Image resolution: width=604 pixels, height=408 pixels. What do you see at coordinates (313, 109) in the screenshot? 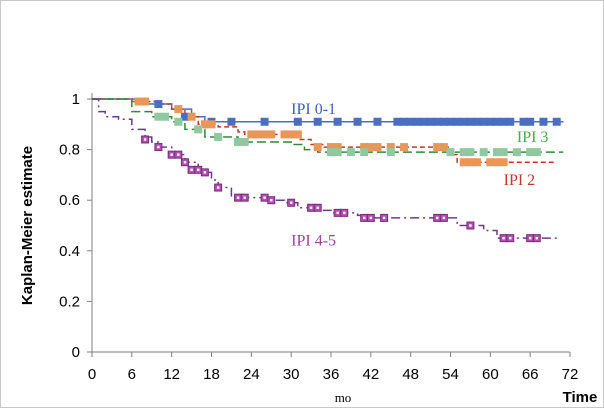
I see `series-label: IPI 0-1` at bounding box center [313, 109].